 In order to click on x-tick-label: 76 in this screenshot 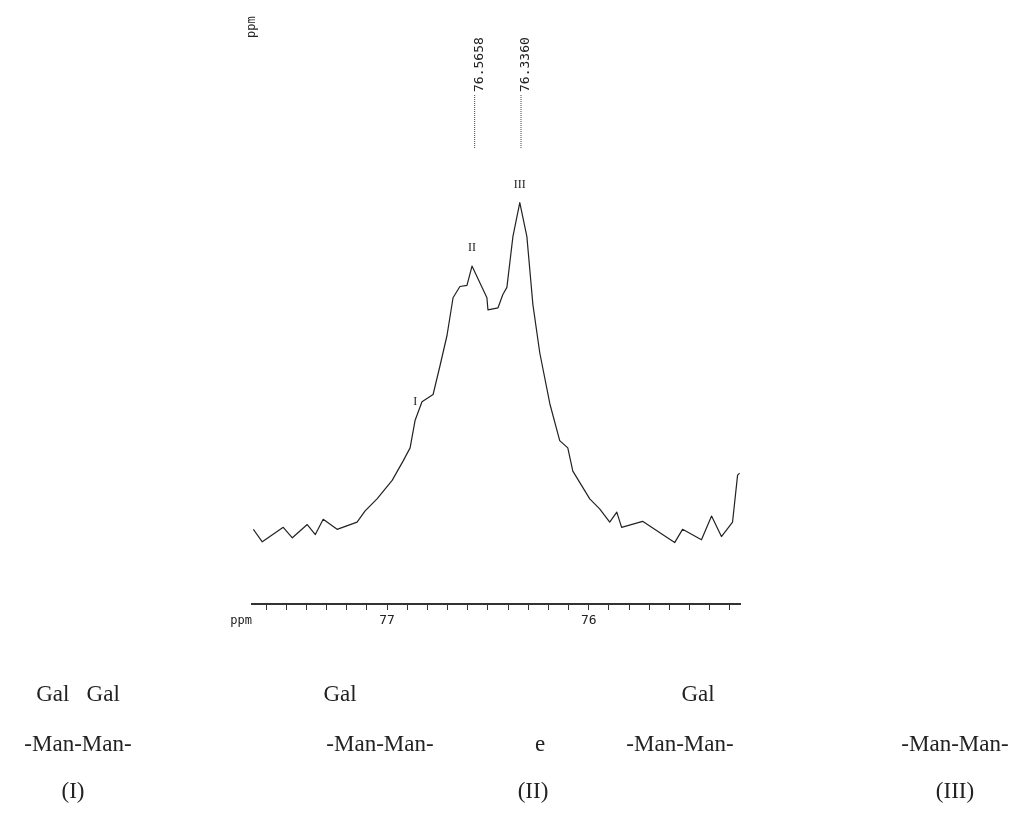, I will do `click(588, 620)`.